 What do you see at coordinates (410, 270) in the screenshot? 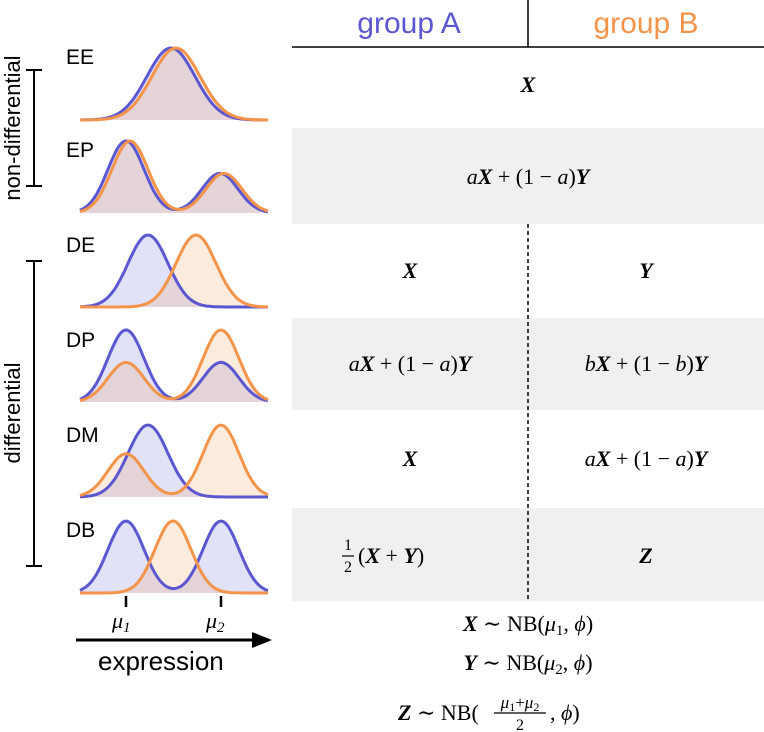
I see `cell-de-a: X` at bounding box center [410, 270].